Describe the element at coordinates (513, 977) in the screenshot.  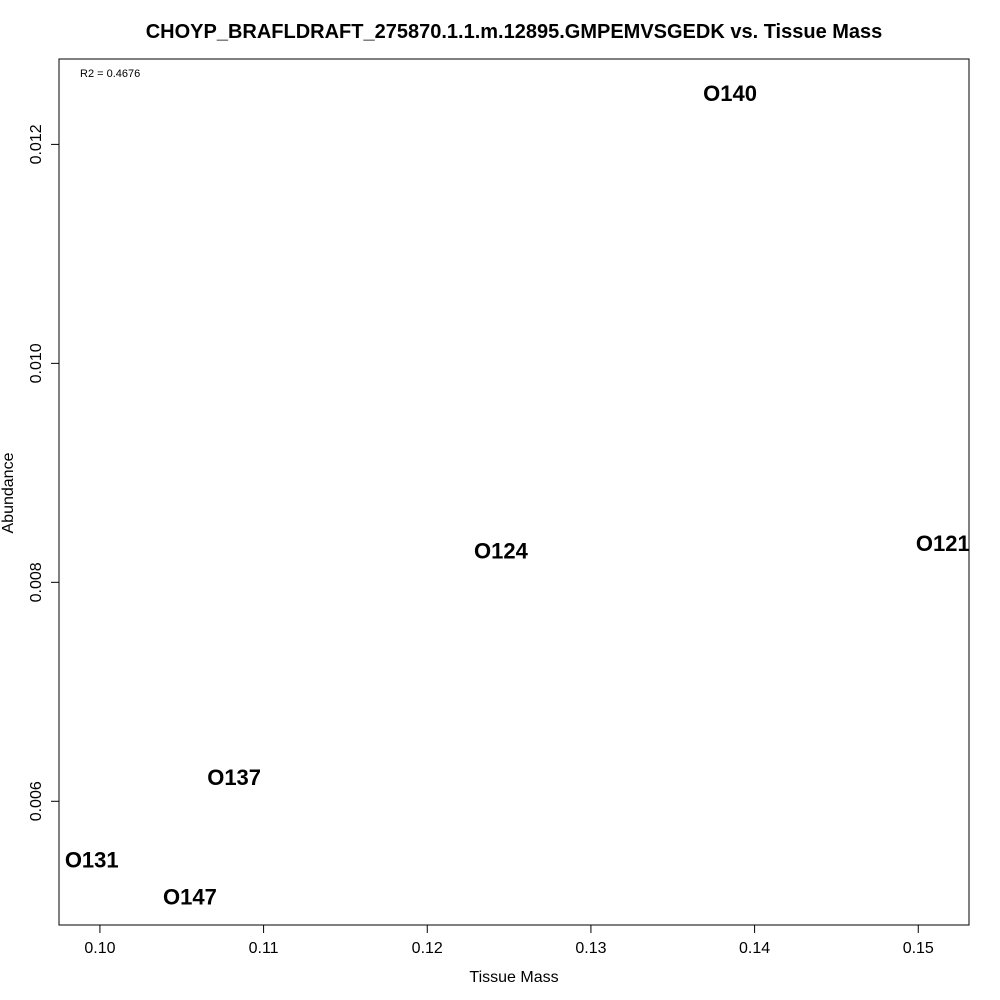
I see `x-axis-label: Tissue Mass` at that location.